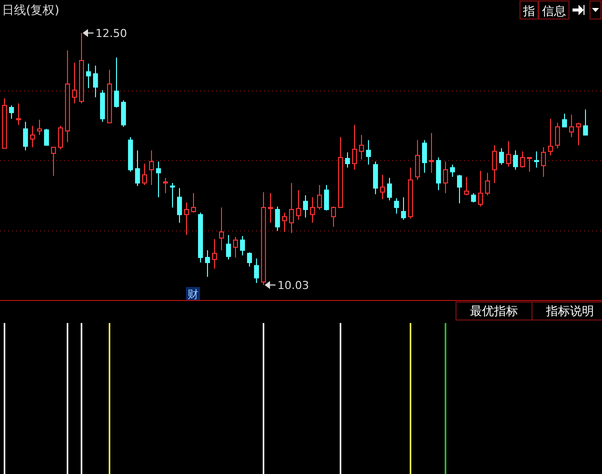 This screenshot has width=602, height=474. What do you see at coordinates (31, 10) in the screenshot?
I see `chart-title: 日线(复权)` at bounding box center [31, 10].